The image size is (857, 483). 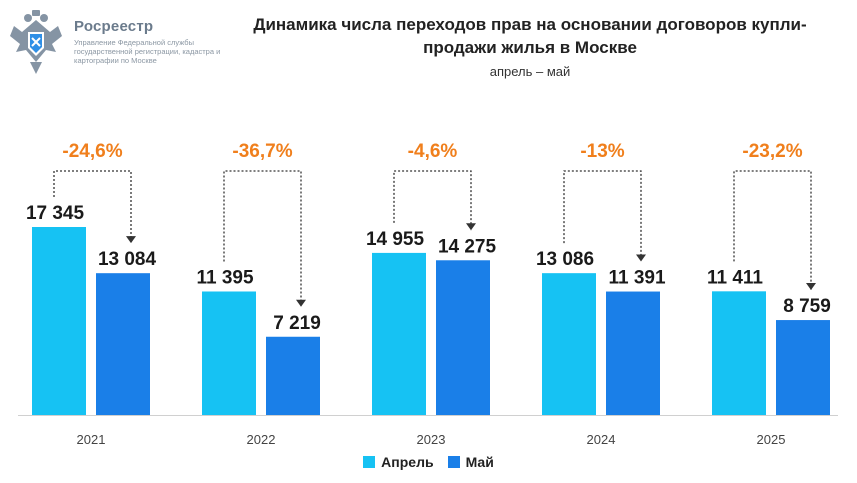 What do you see at coordinates (463, 337) in the screenshot?
I see `bar-may-2023` at bounding box center [463, 337].